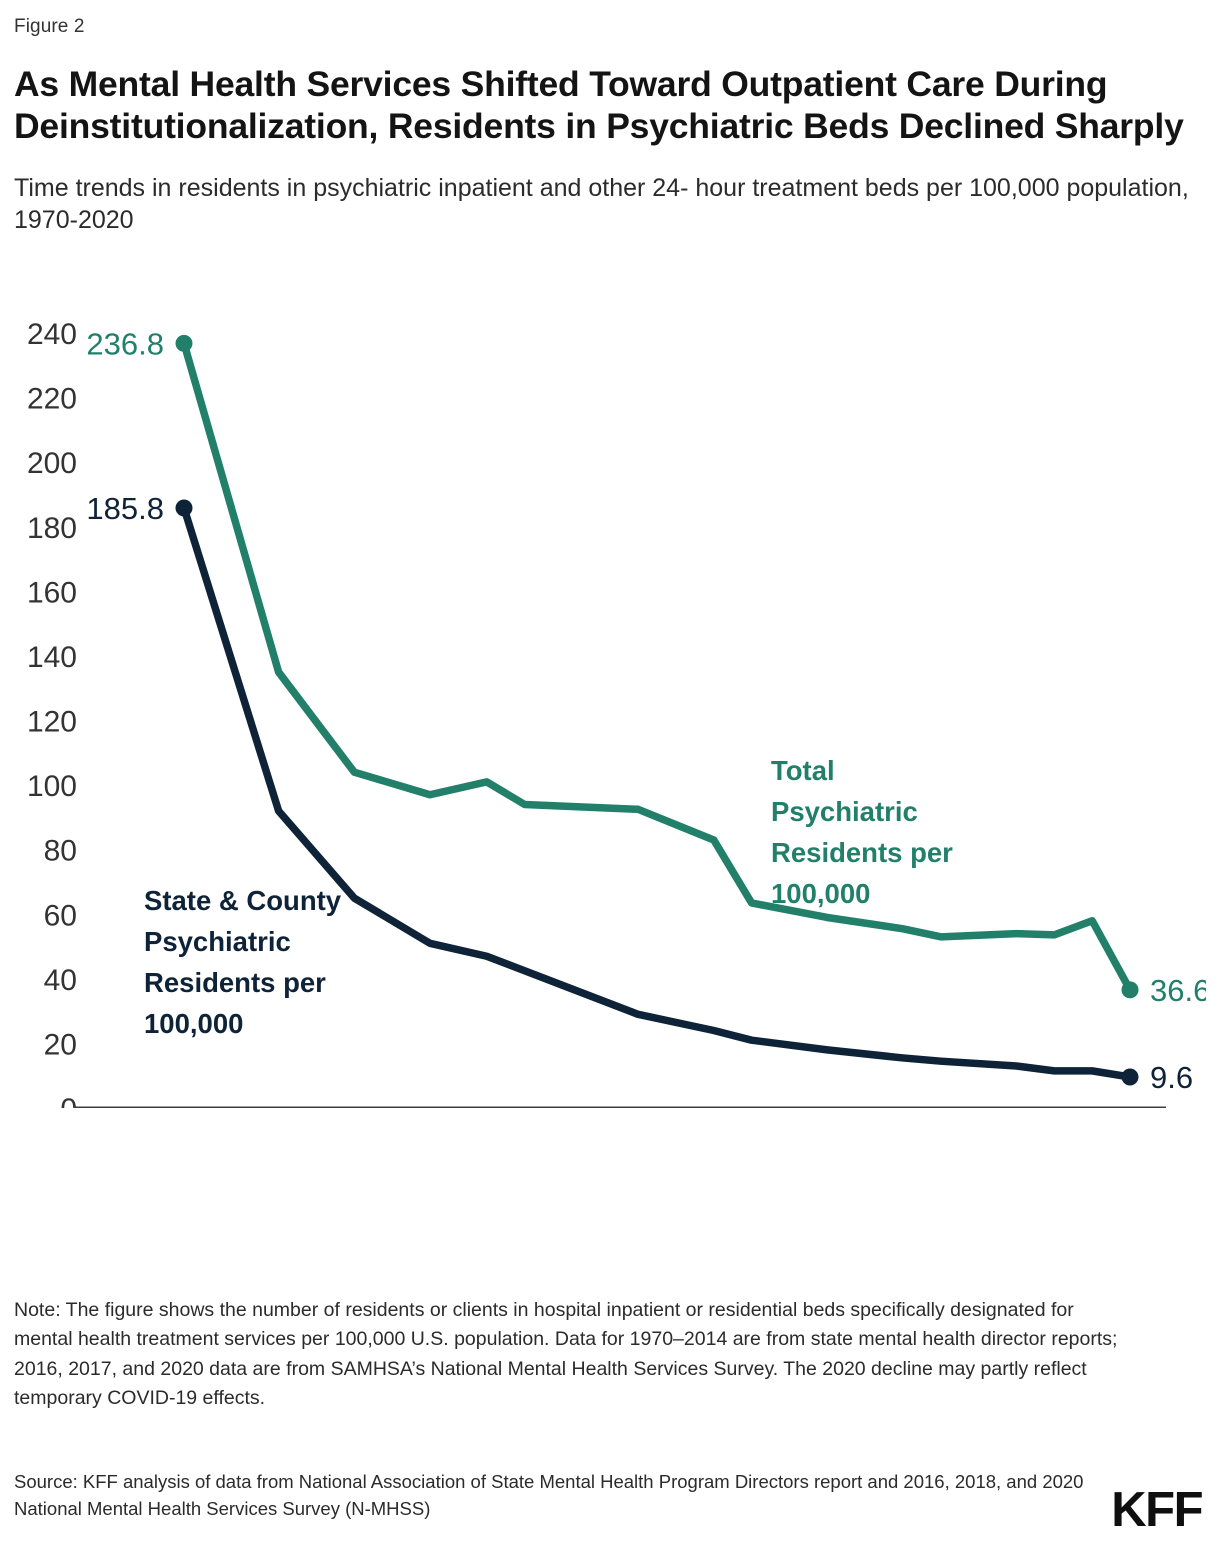 This screenshot has height=1544, width=1220. Describe the element at coordinates (125, 343) in the screenshot. I see `series-start-value-label: 236.8` at that location.